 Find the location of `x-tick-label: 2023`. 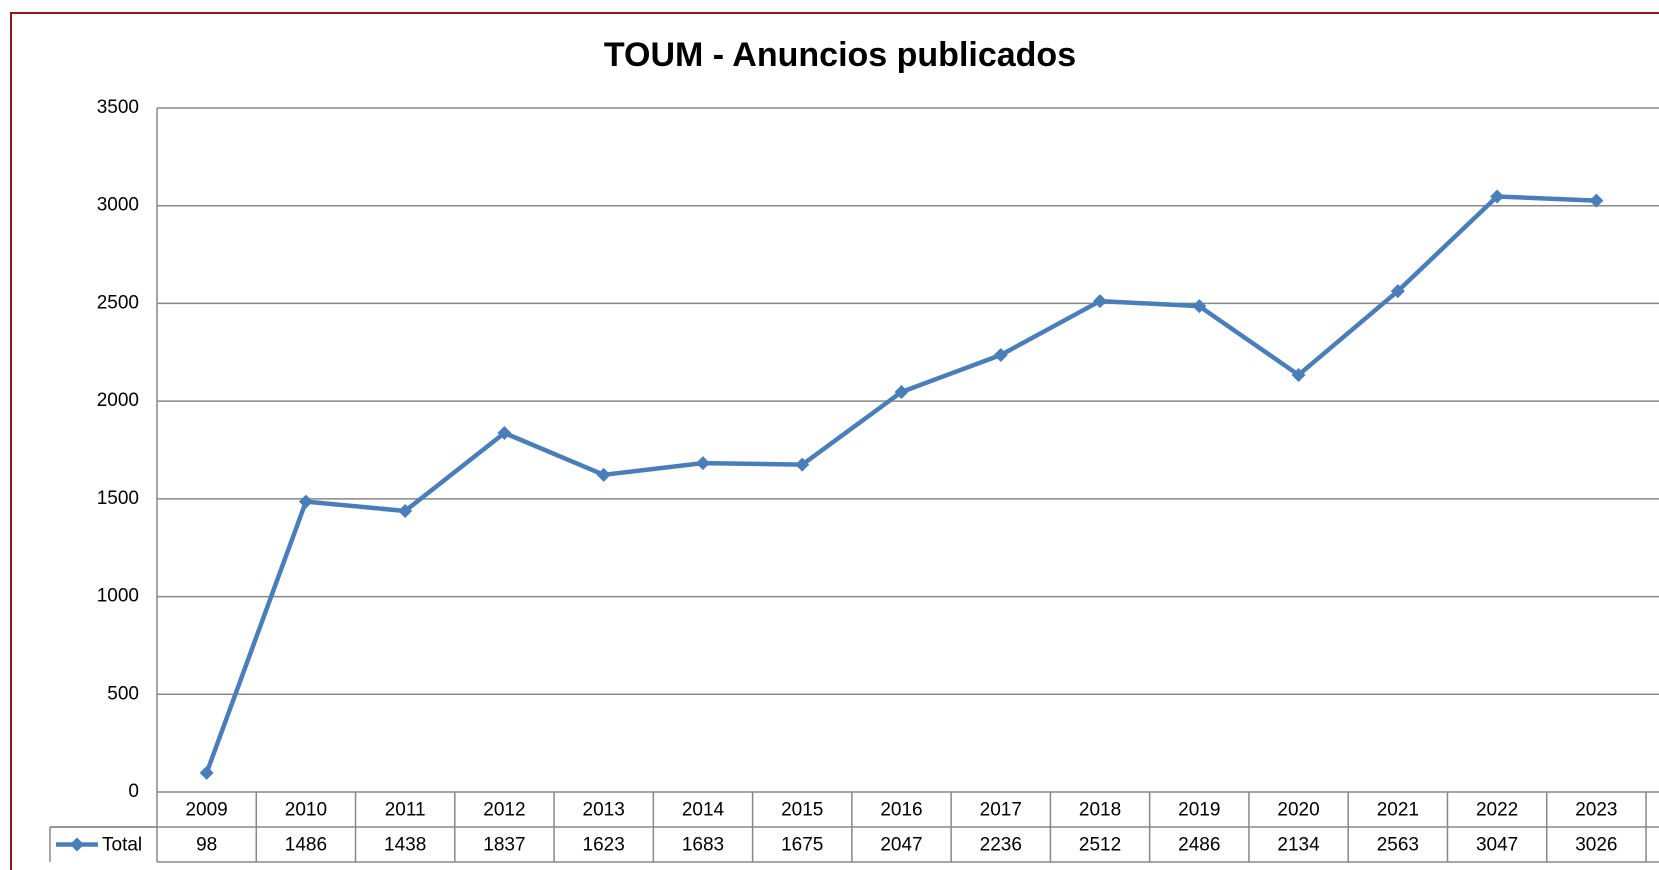

x-tick-label: 2023 is located at coordinates (1596, 810).